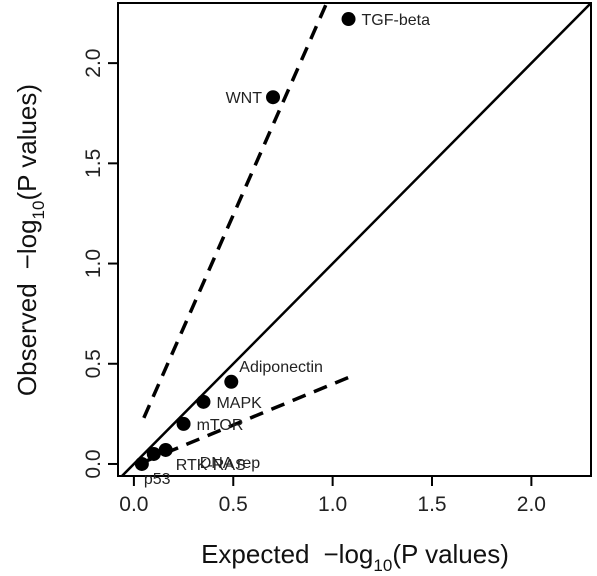 The height and width of the screenshot is (576, 597). Describe the element at coordinates (349, 554) in the screenshot. I see `x-axis-title-minus: −log` at that location.